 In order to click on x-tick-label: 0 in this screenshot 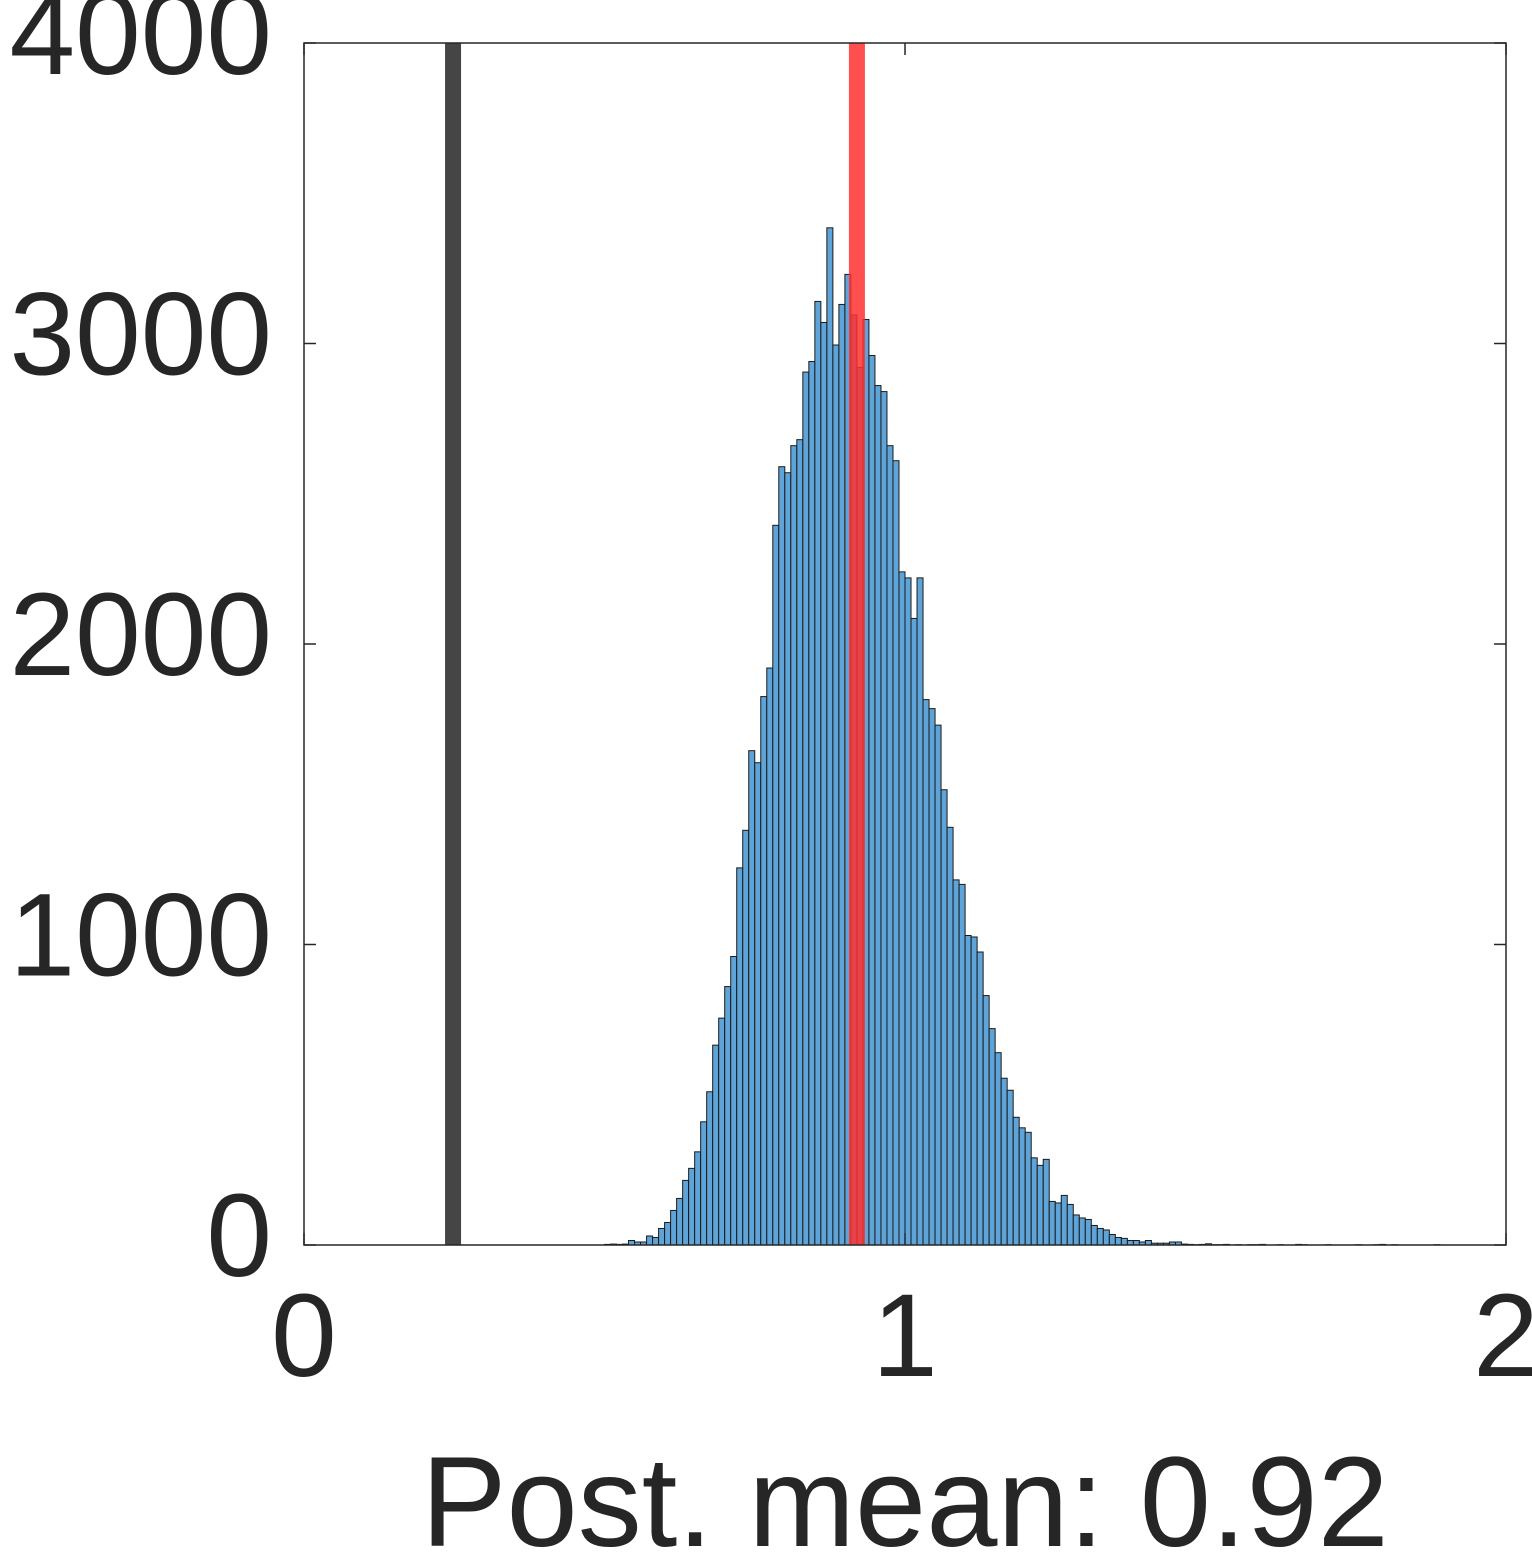, I will do `click(304, 1336)`.